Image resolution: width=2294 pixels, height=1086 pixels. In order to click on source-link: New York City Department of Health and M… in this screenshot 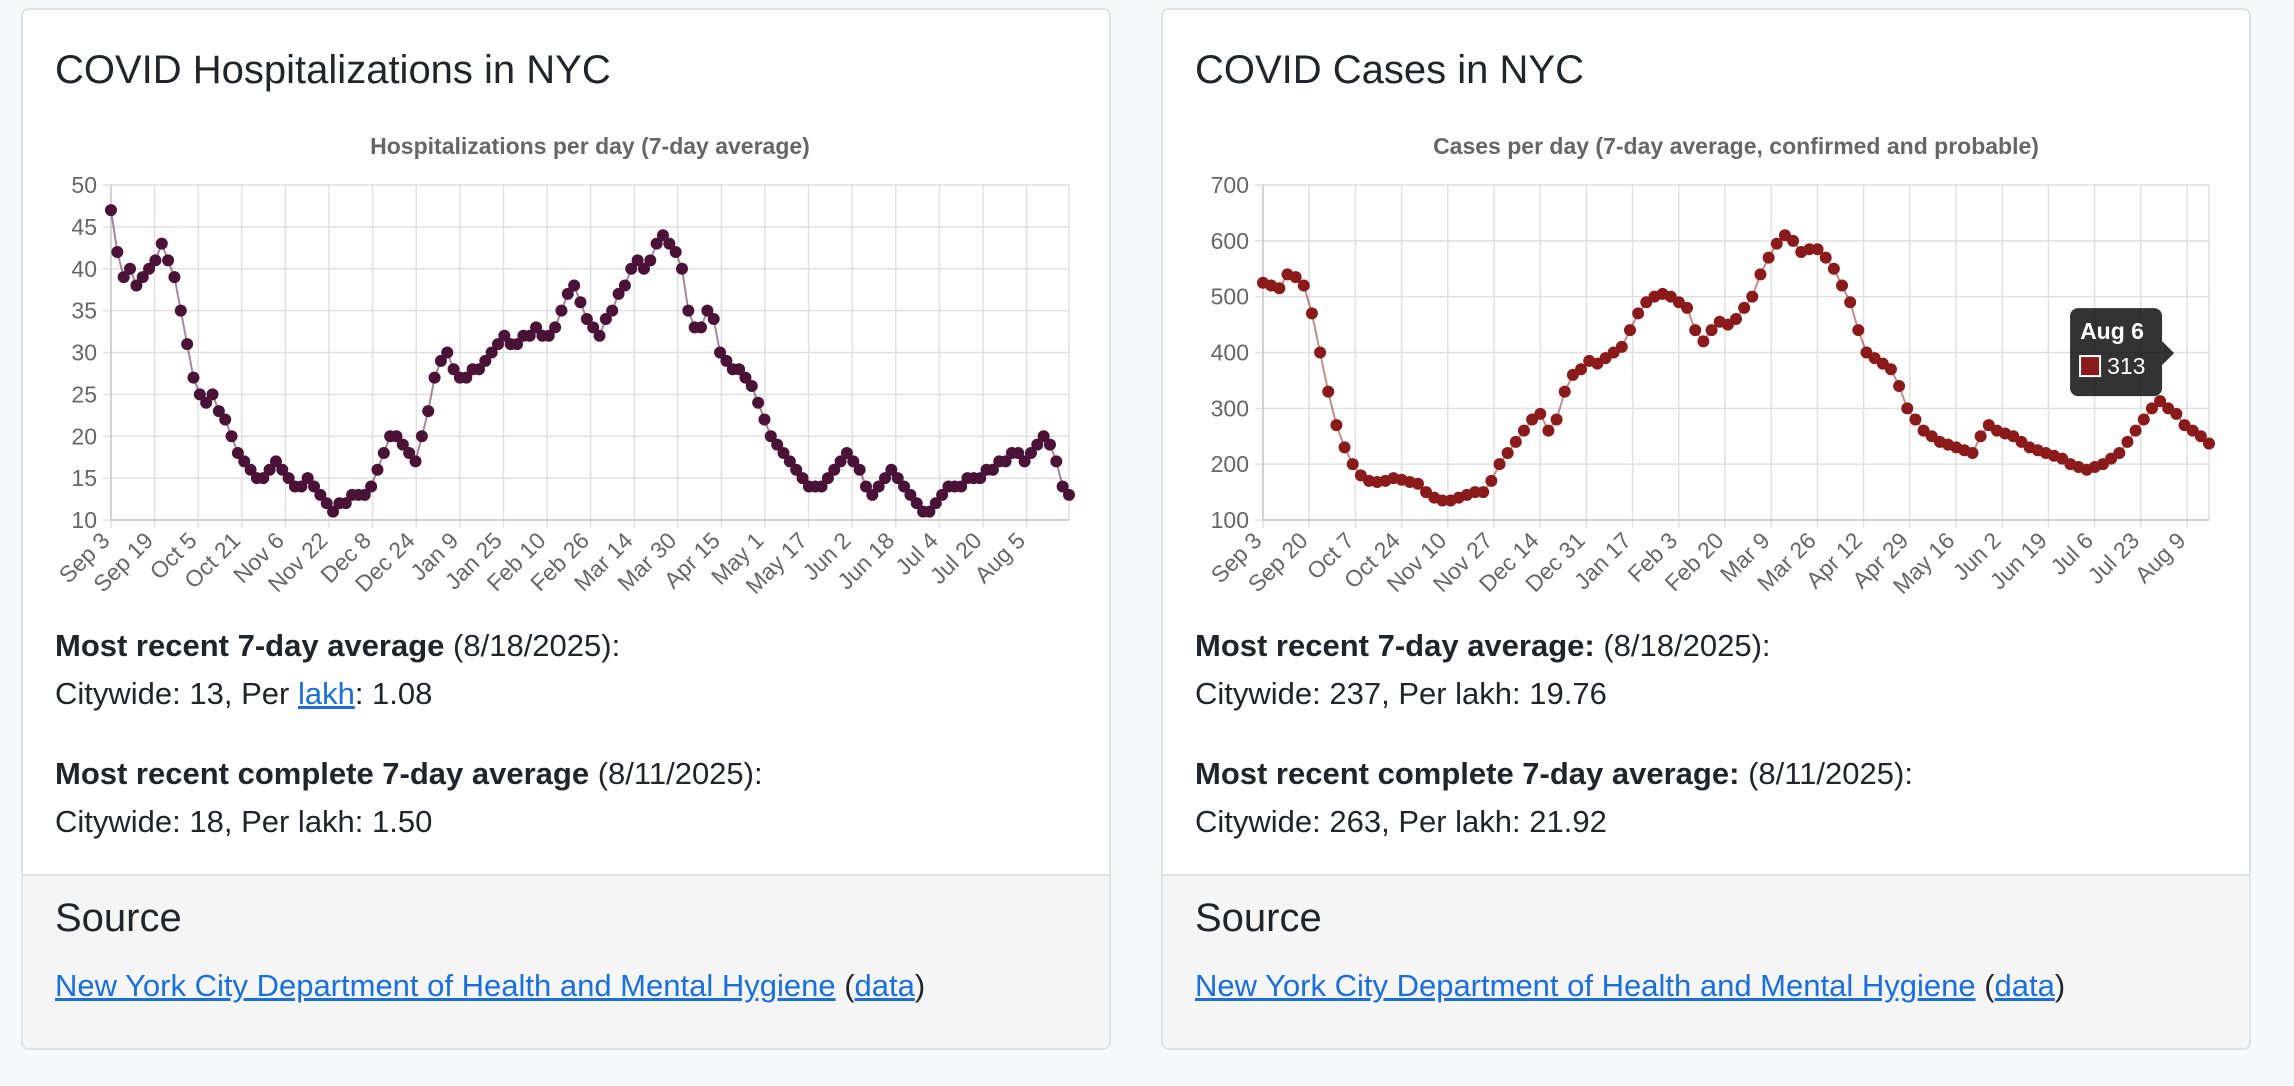, I will do `click(1585, 985)`.